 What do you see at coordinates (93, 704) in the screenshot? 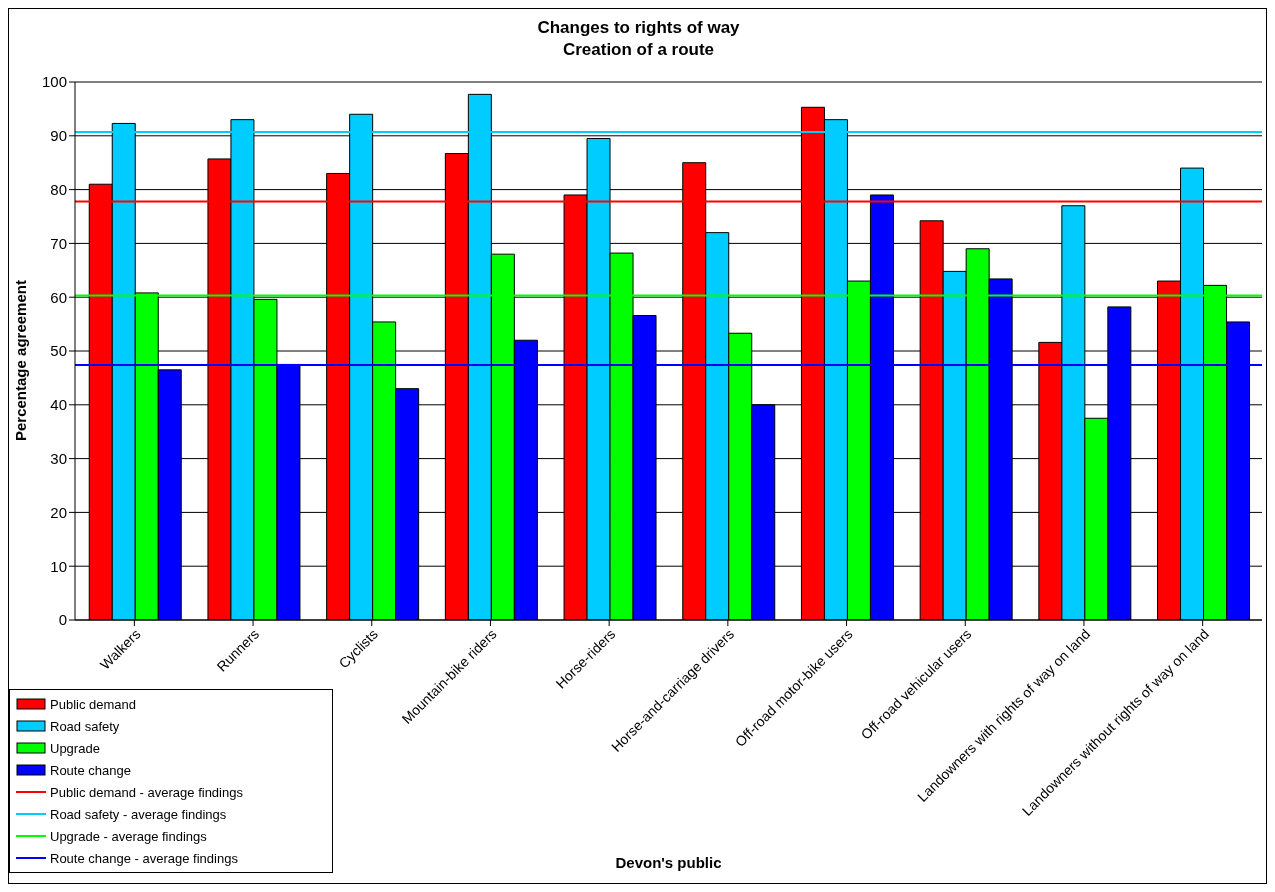
I see `legend-label: Public demand` at bounding box center [93, 704].